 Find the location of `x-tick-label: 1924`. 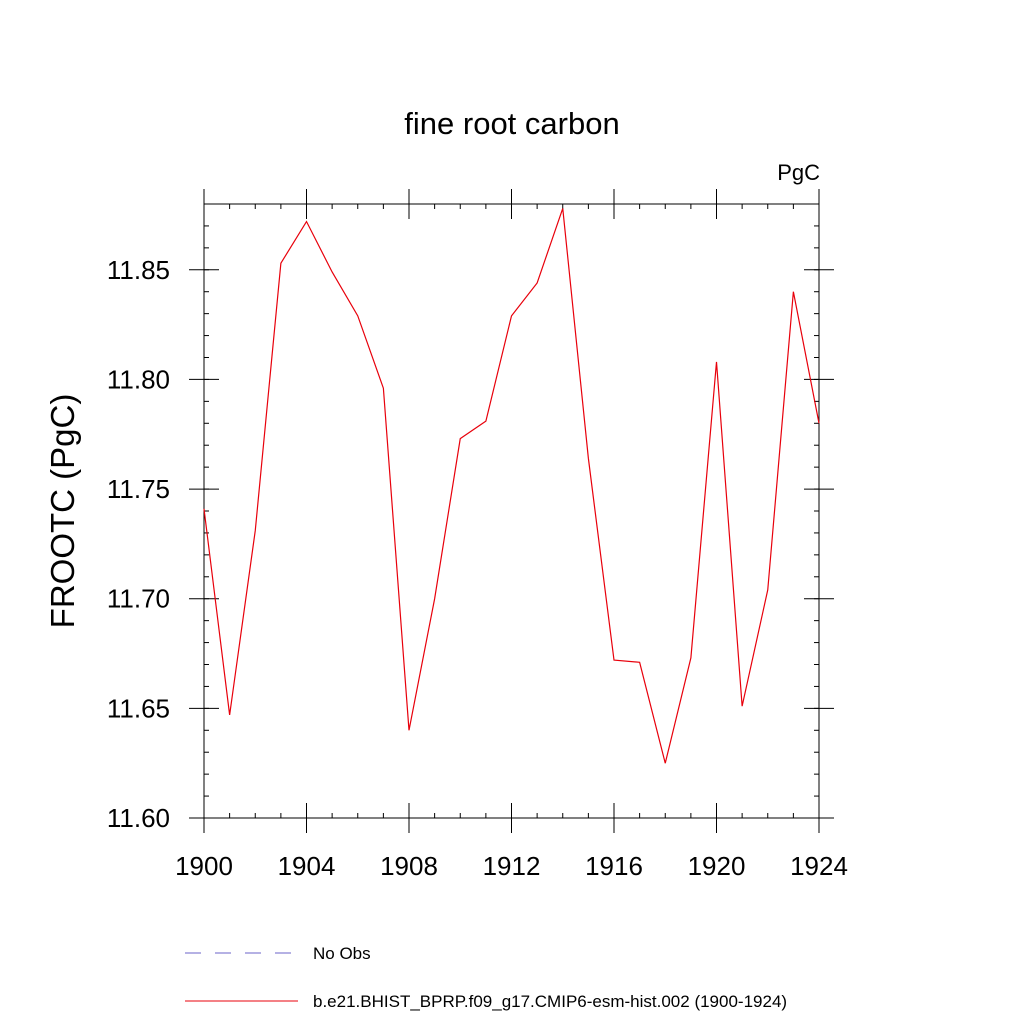

x-tick-label: 1924 is located at coordinates (819, 866).